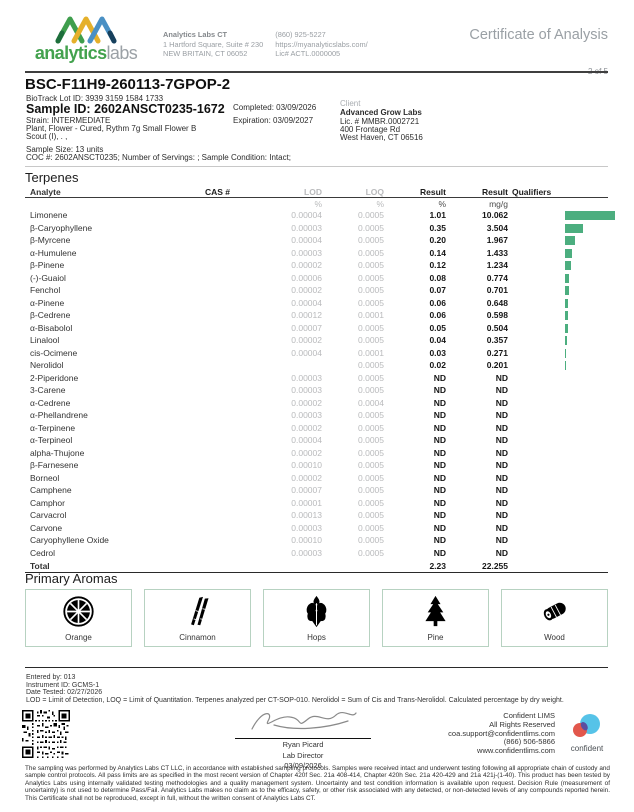 This screenshot has height=812, width=634. What do you see at coordinates (308, 54) in the screenshot?
I see `lab-license: Lic# ACTL.0000005` at bounding box center [308, 54].